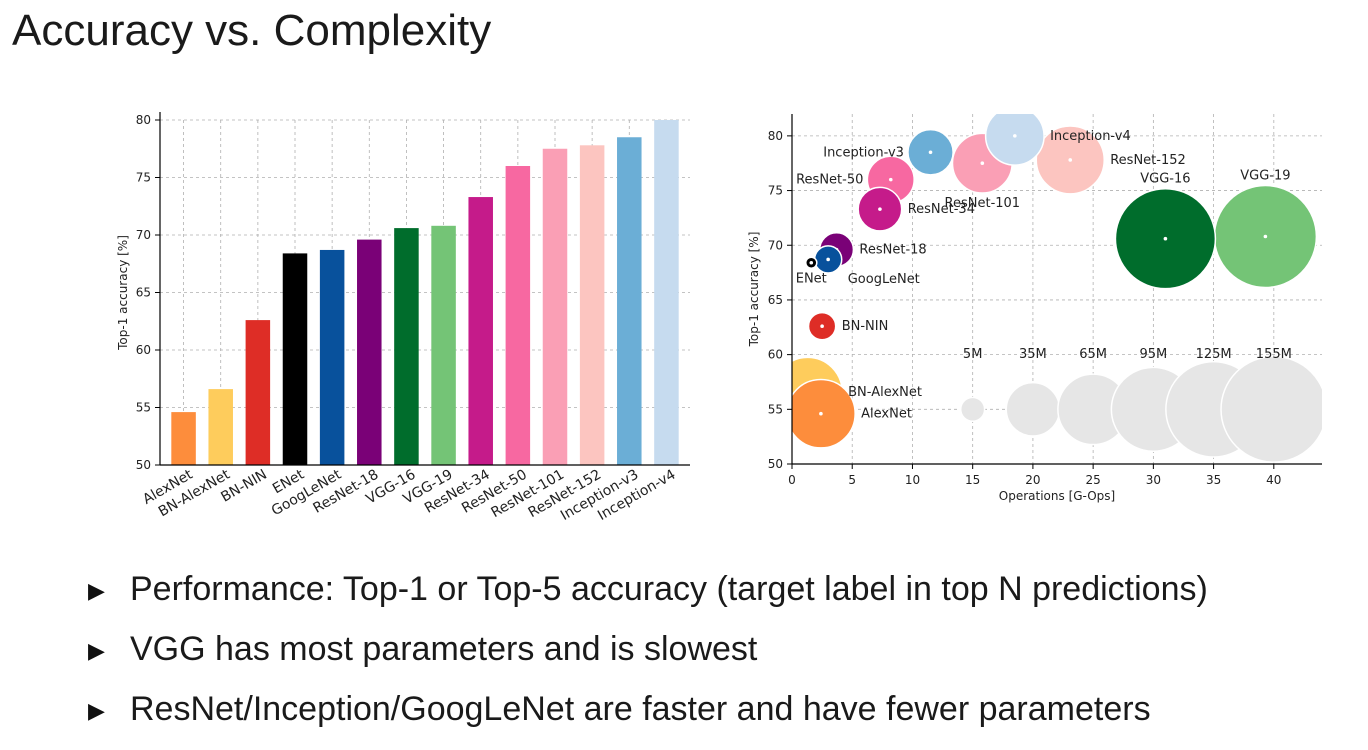 Image resolution: width=1368 pixels, height=750 pixels. Describe the element at coordinates (884, 279) in the screenshot. I see `bubble-label: GoogLeNet` at that location.